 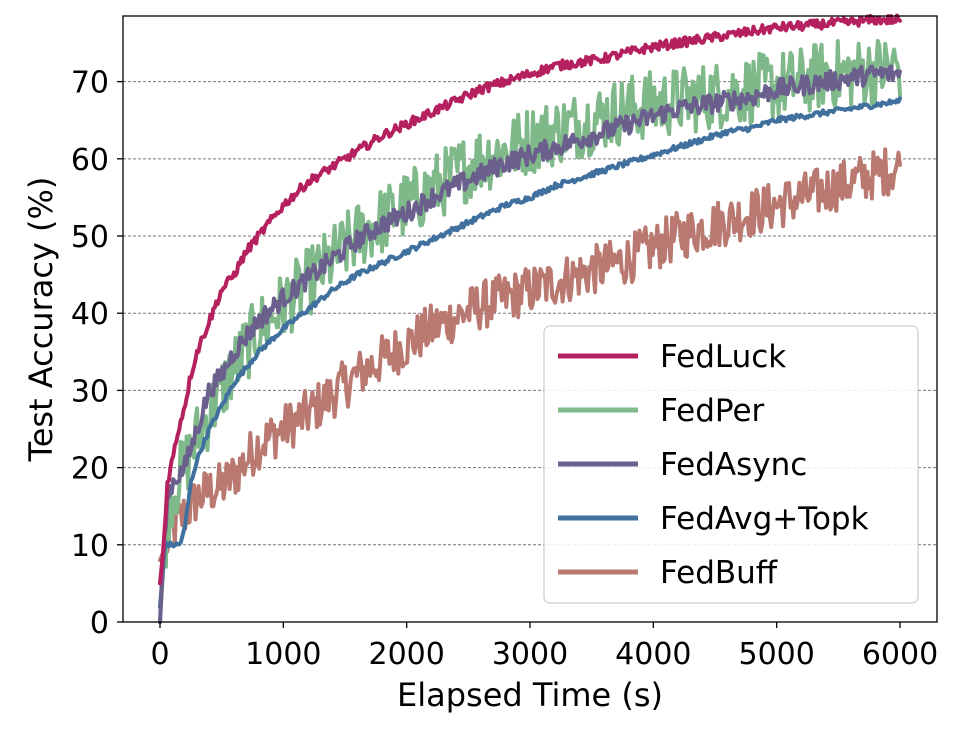 I want to click on legend-label: FedAvg+Topk, so click(x=764, y=519).